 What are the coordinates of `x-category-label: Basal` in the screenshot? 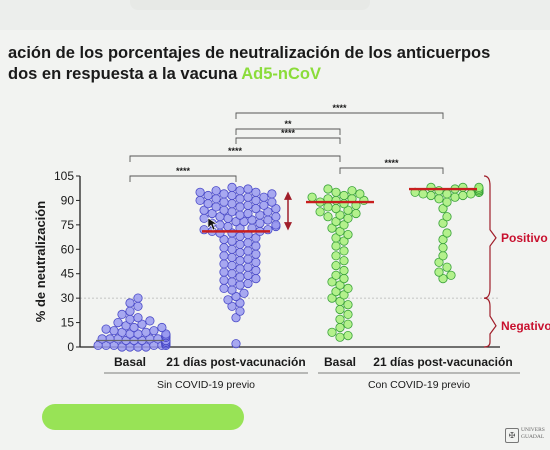 It's located at (340, 362).